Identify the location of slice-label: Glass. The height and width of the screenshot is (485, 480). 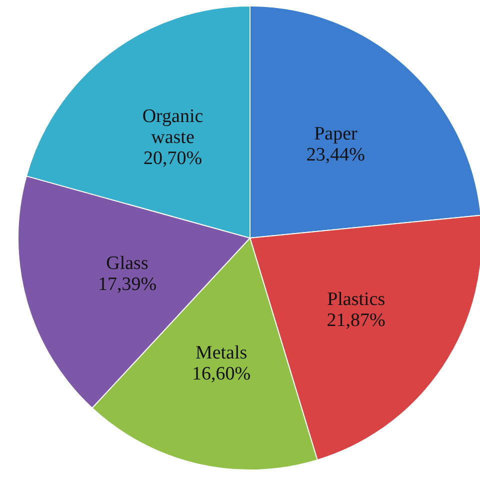
(127, 263).